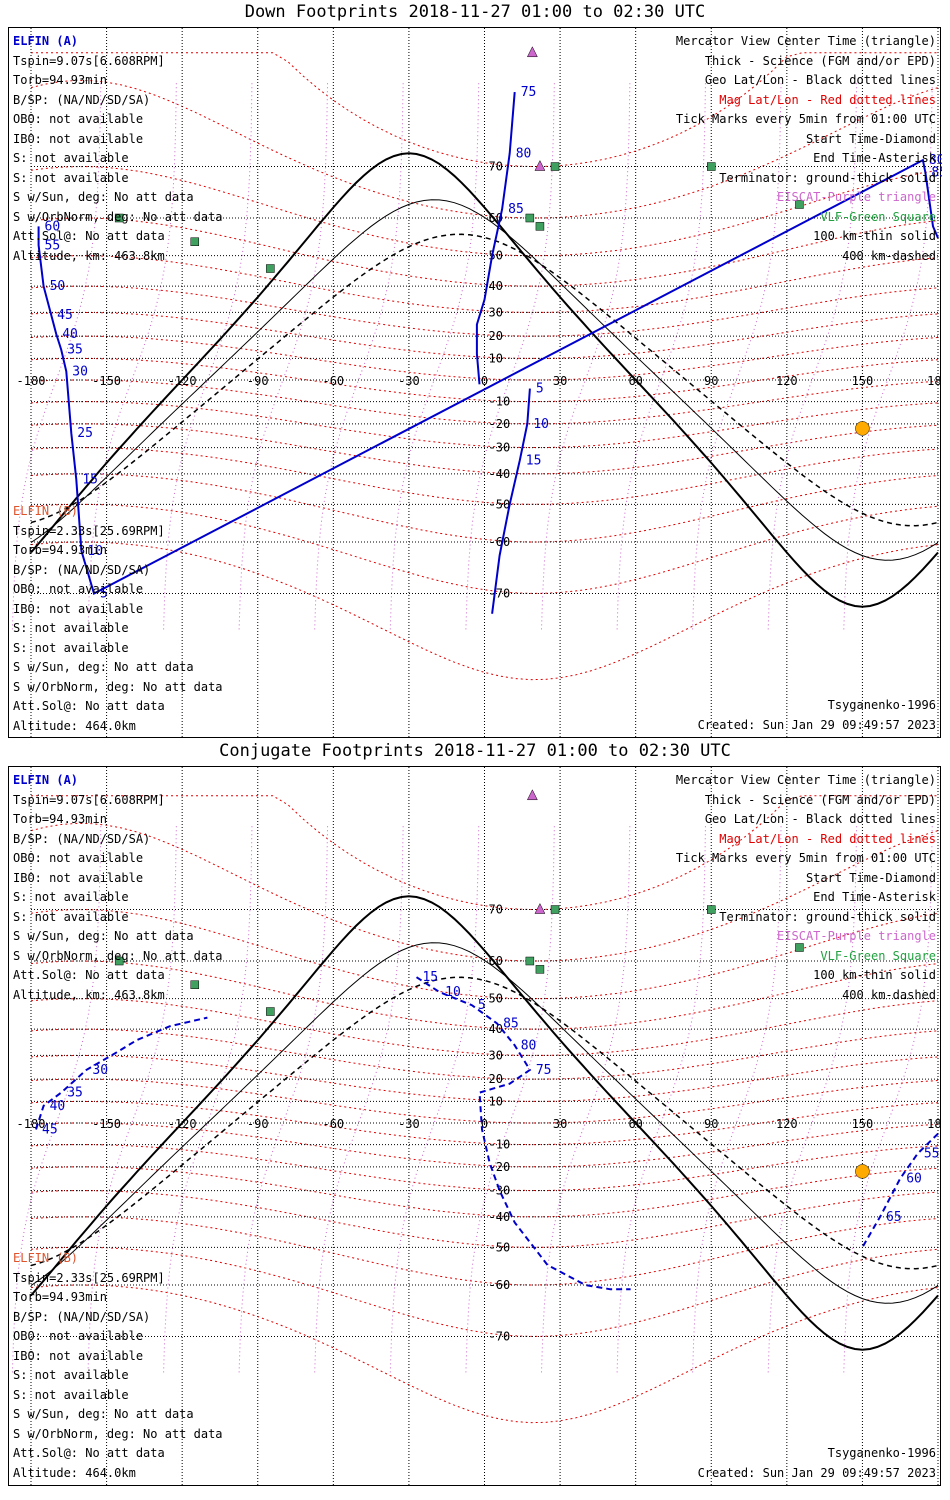 The image size is (950, 1500). Describe the element at coordinates (816, 1473) in the screenshot. I see `created-label: Created: Sun Jan 29 09:49:57 2023` at that location.